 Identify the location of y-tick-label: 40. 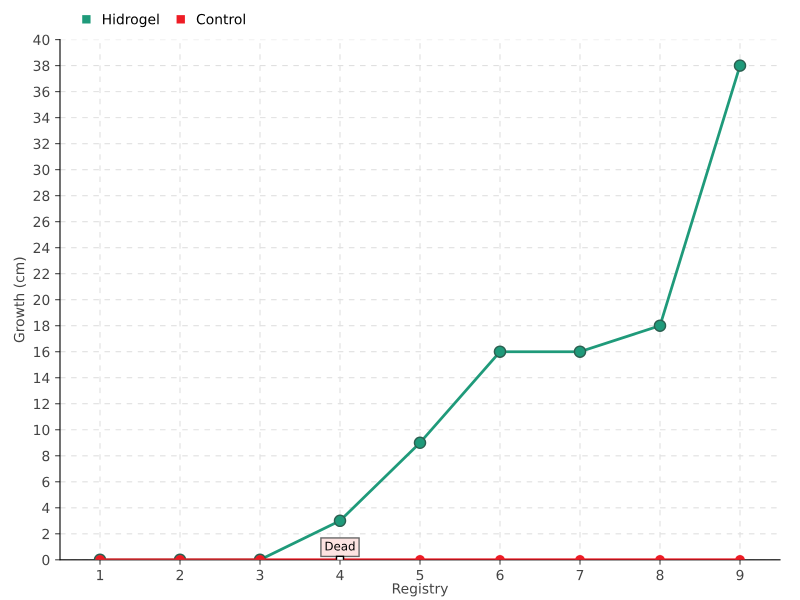
(41, 40).